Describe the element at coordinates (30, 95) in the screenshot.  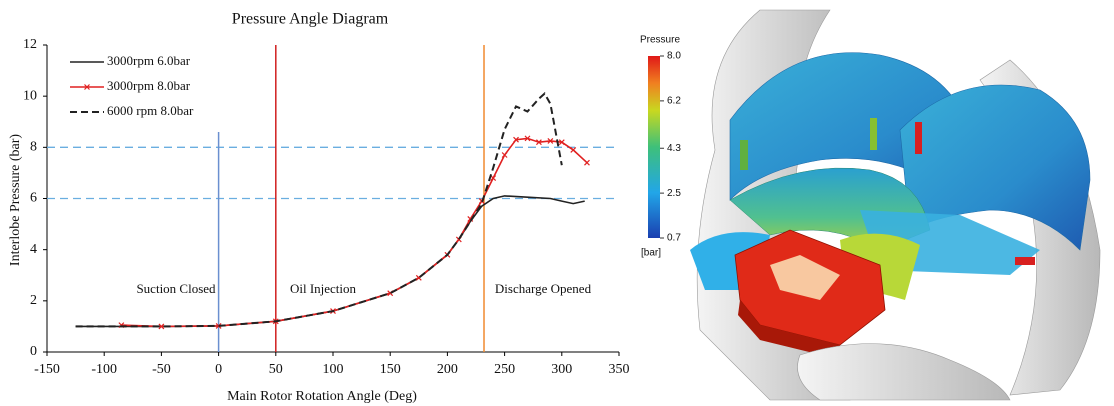
I see `y-tick-label: 10` at that location.